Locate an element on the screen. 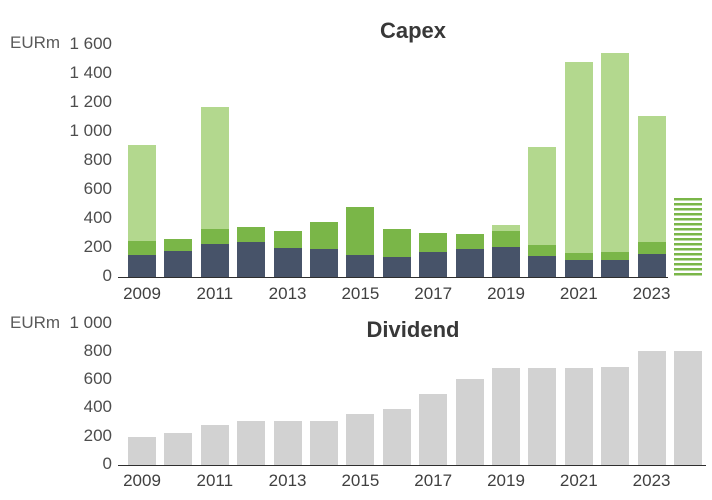  capex-x-axis-tick: 2011 is located at coordinates (215, 293).